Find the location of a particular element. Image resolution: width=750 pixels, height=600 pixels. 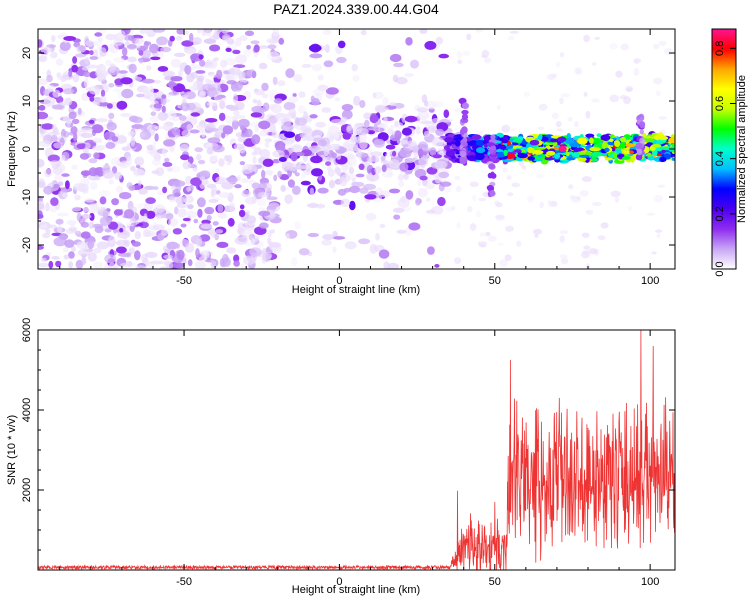

snr-y-label: SNR (10 * v/v) is located at coordinates (12, 450).